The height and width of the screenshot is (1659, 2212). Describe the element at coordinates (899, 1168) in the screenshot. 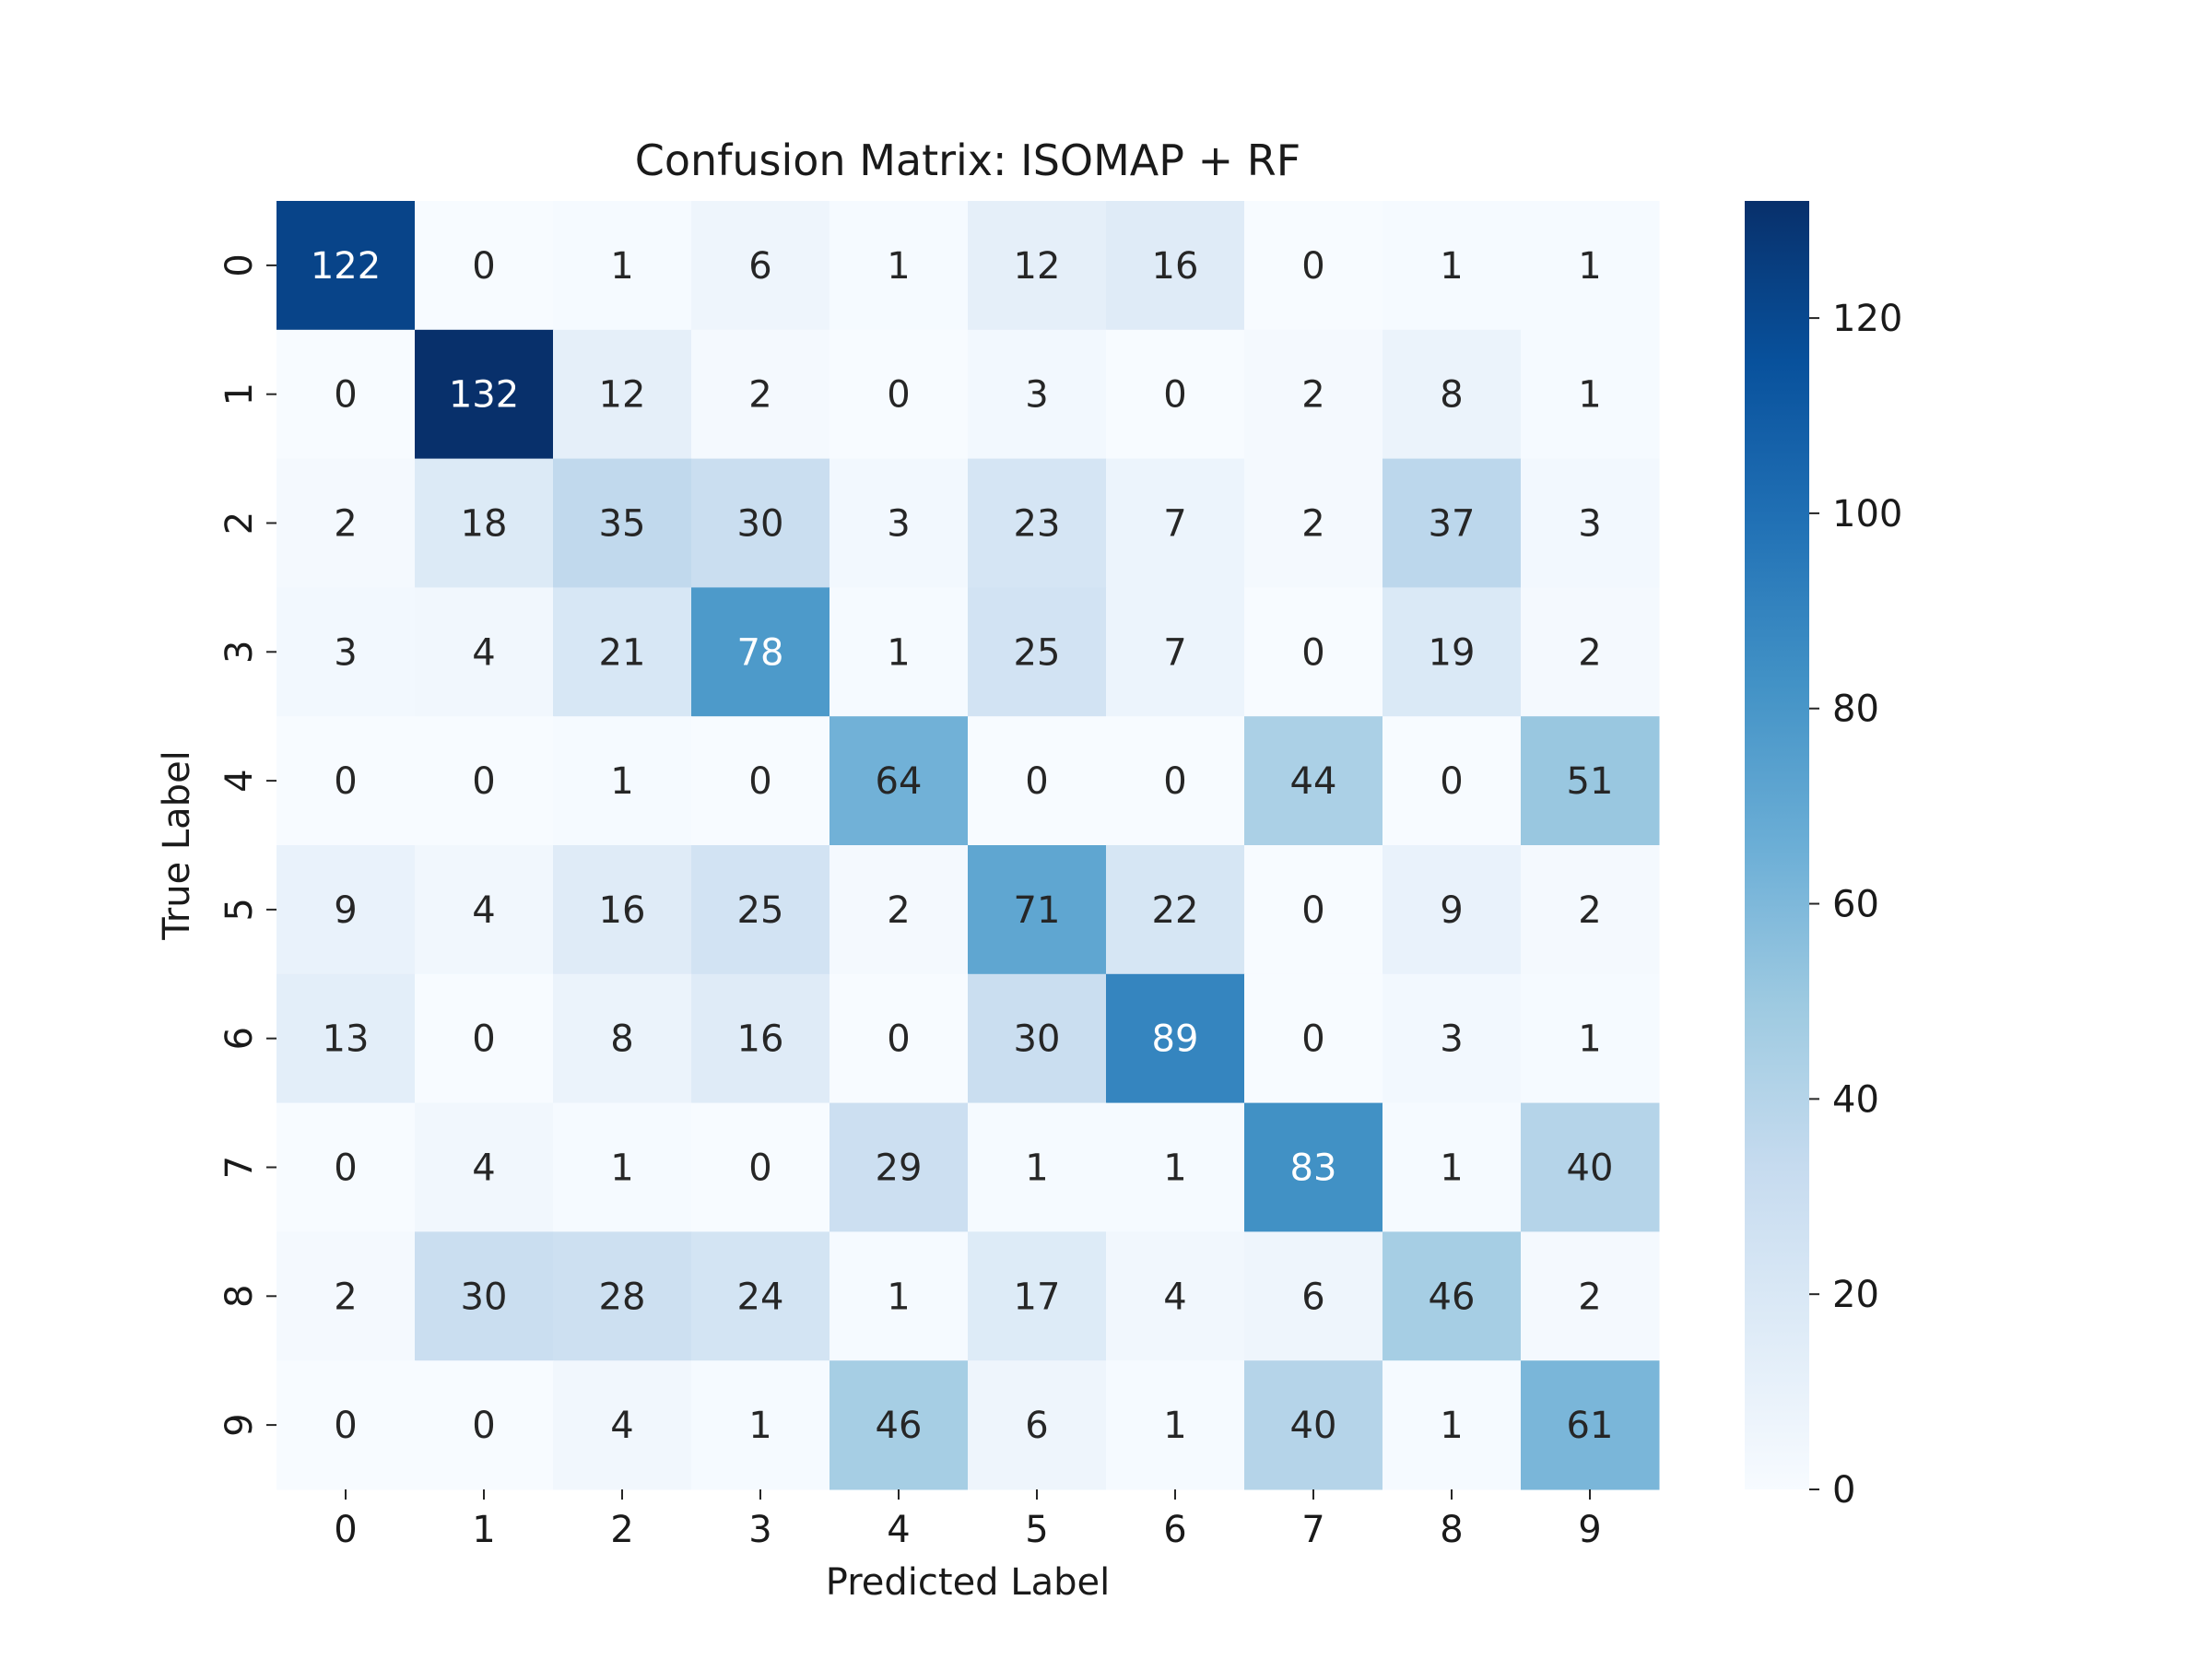

I see `cell-value-7-4: 29` at that location.